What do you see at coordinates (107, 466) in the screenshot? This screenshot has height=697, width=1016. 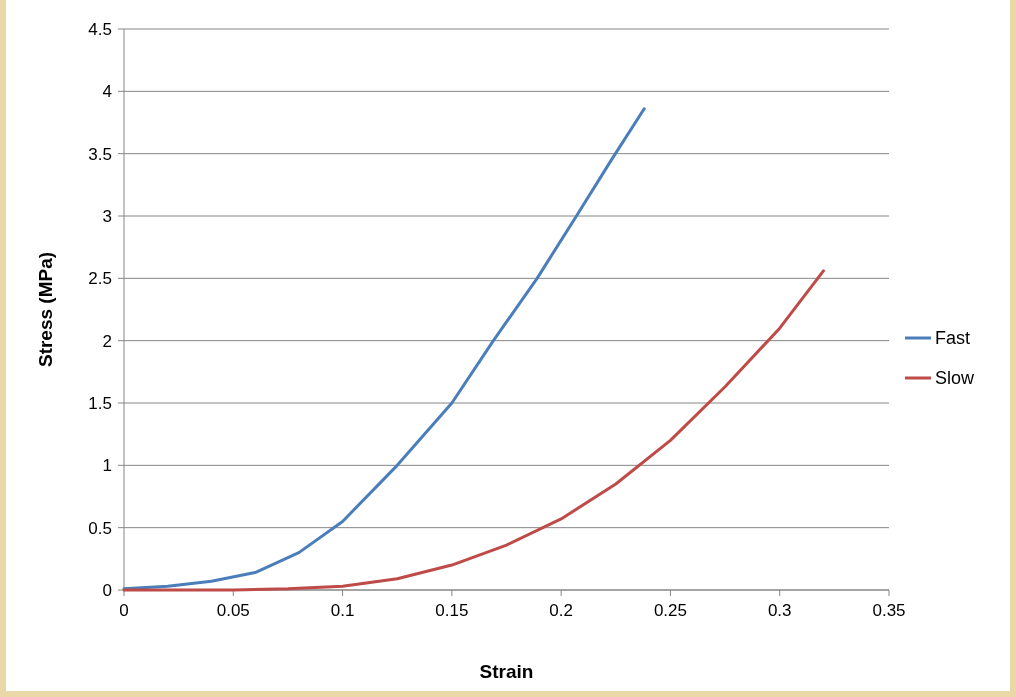 I see `y-tick-label: 1` at bounding box center [107, 466].